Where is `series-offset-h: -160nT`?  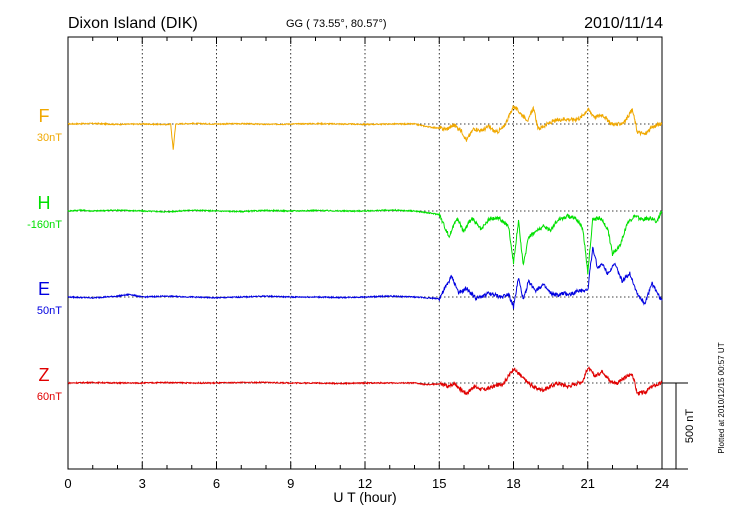 series-offset-h: -160nT is located at coordinates (44, 225).